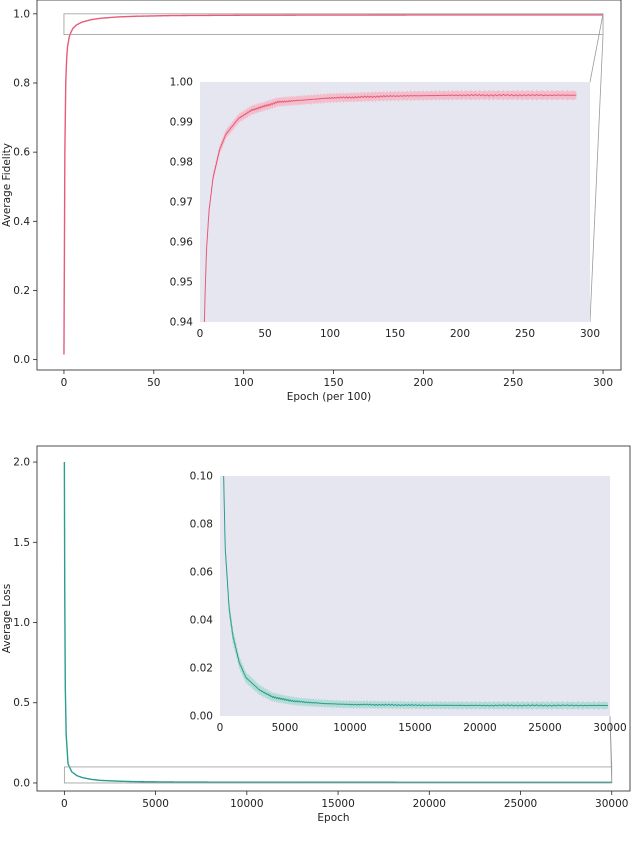 This screenshot has width=640, height=852. I want to click on inset-x-tick-label: 300, so click(590, 334).